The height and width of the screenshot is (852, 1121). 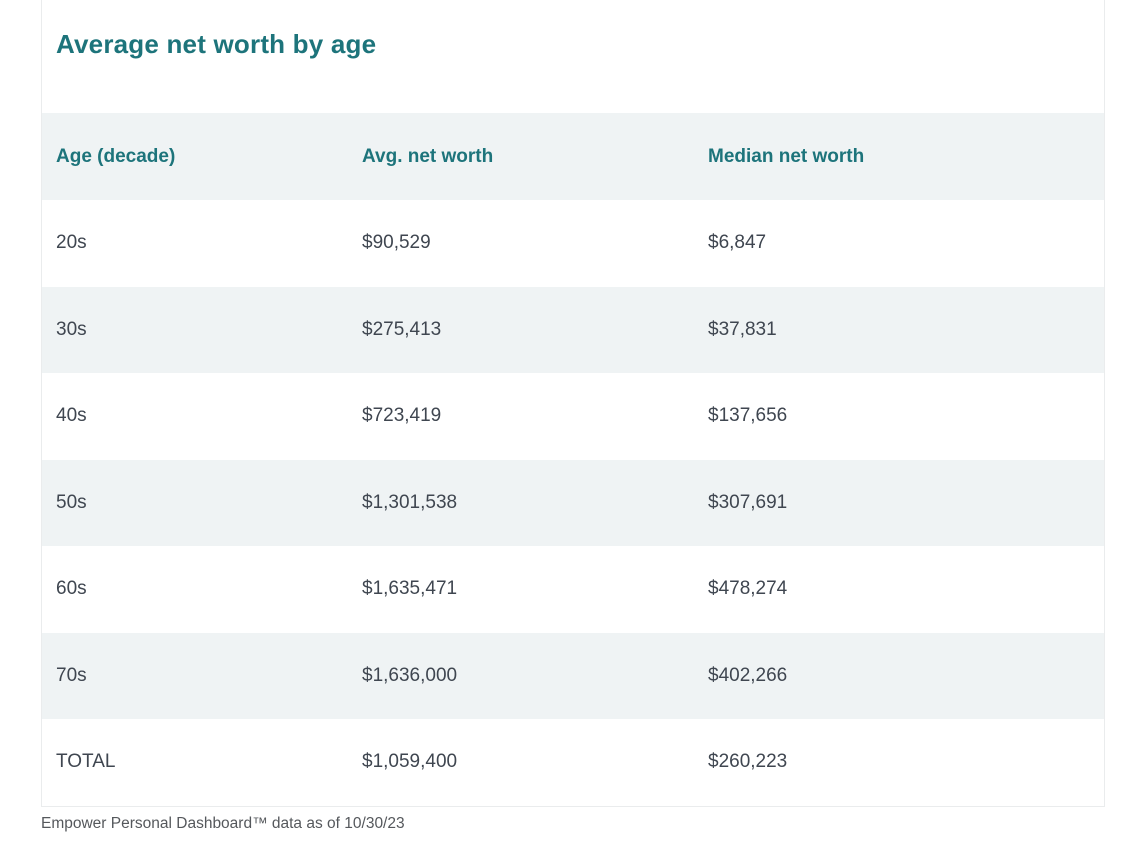 I want to click on cell-median-net-worth: $478,274, so click(x=748, y=589).